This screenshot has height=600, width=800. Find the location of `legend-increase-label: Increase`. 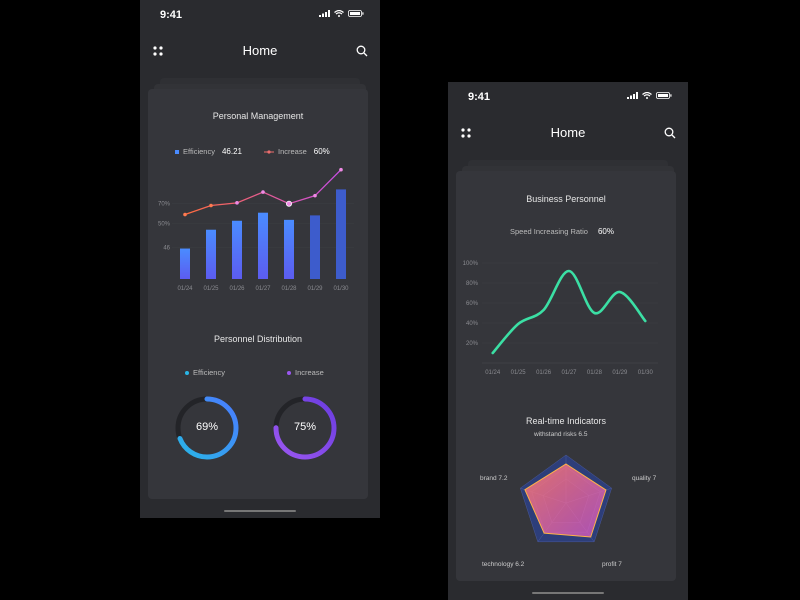

legend-increase-label: Increase is located at coordinates (292, 151).